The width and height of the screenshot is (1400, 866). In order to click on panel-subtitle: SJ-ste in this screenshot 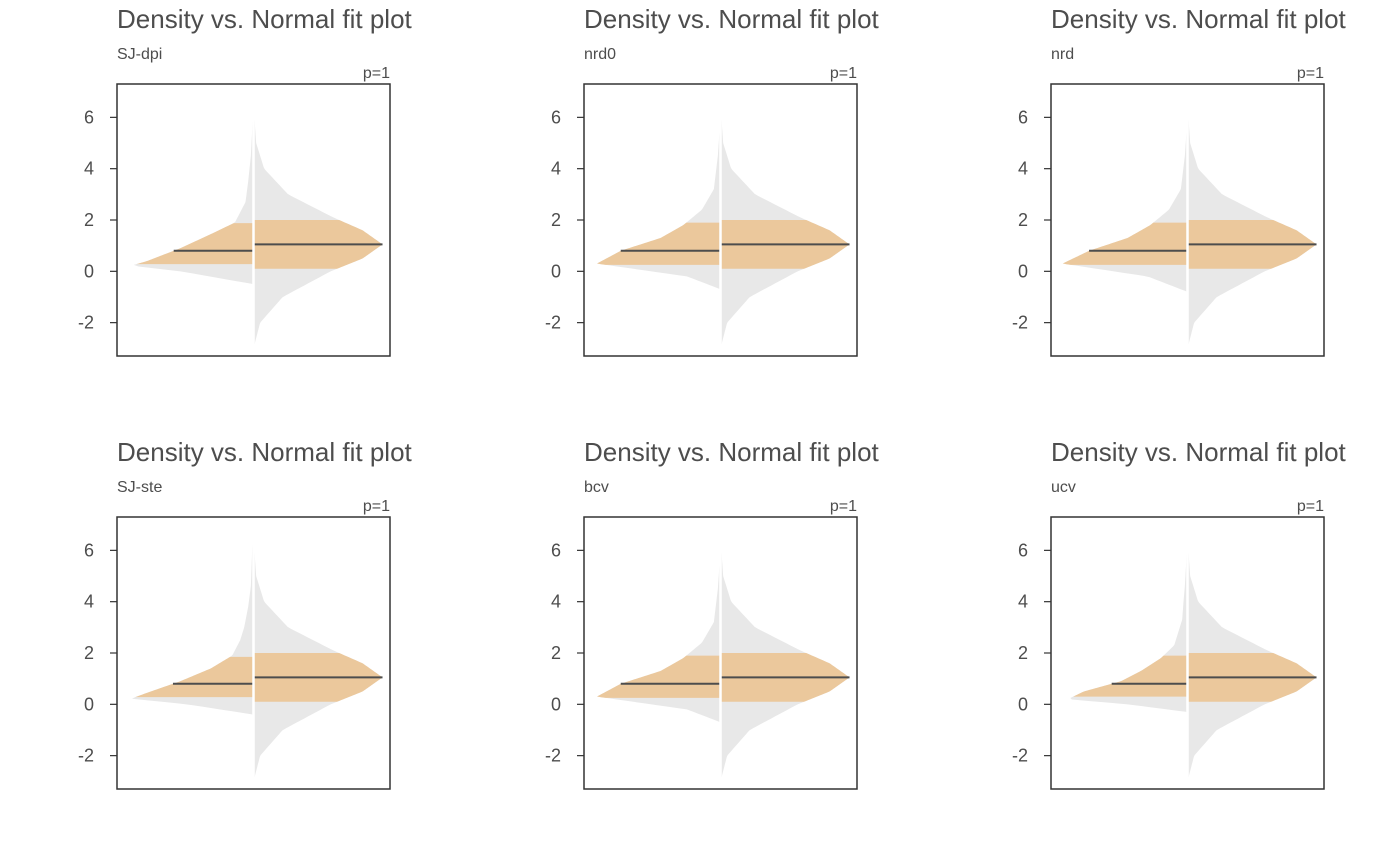, I will do `click(139, 487)`.